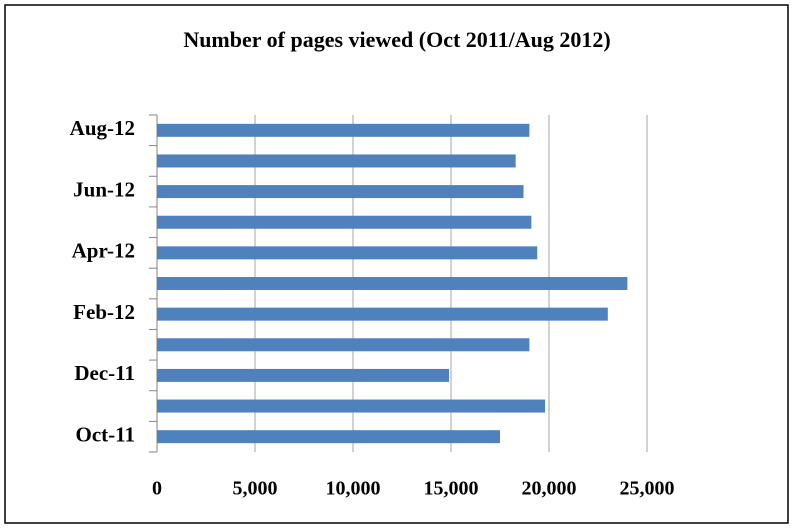  I want to click on x-tick-label: 15,000, so click(451, 489).